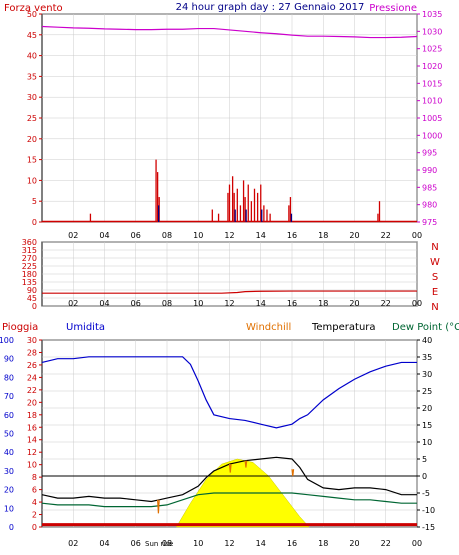 The height and width of the screenshot is (555, 459). What do you see at coordinates (32, 340) in the screenshot?
I see `rain-tick-label: 30` at bounding box center [32, 340].